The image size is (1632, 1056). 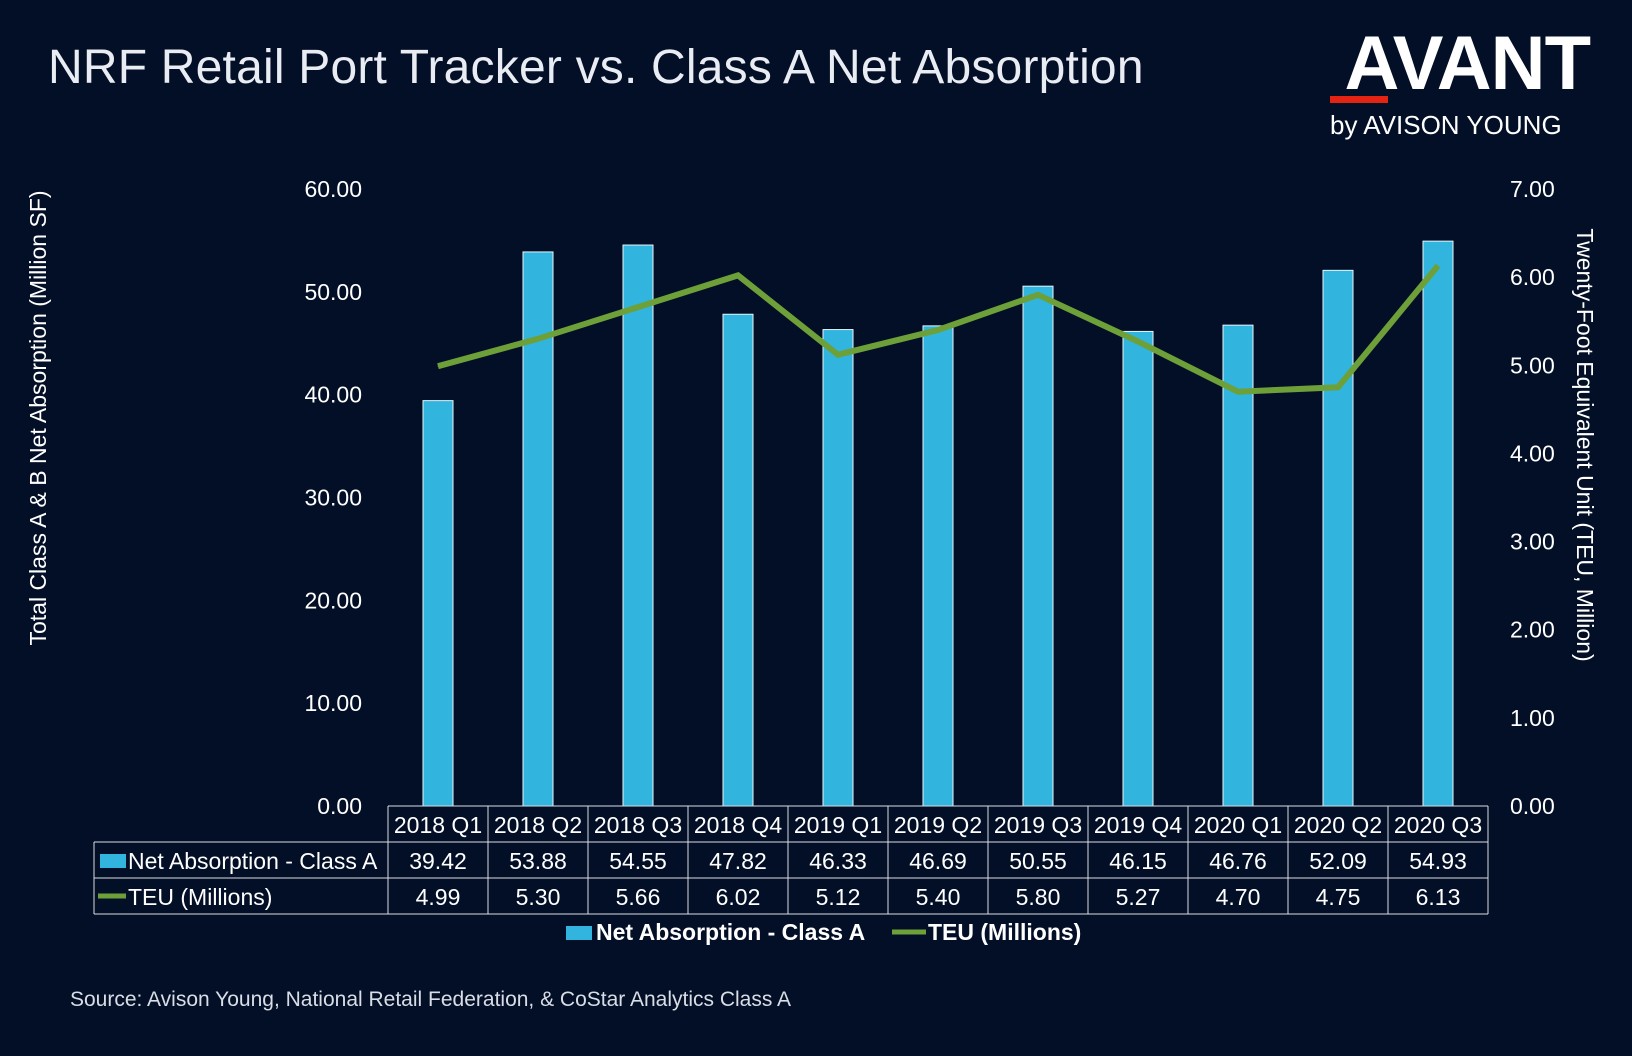 What do you see at coordinates (339, 806) in the screenshot?
I see `left-tick-label: 0.00` at bounding box center [339, 806].